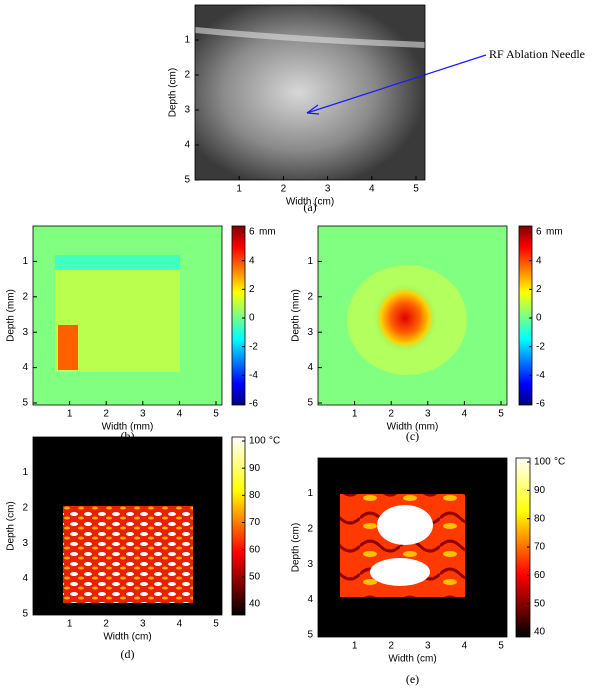 The width and height of the screenshot is (612, 693). I want to click on caption: (d), so click(128, 654).